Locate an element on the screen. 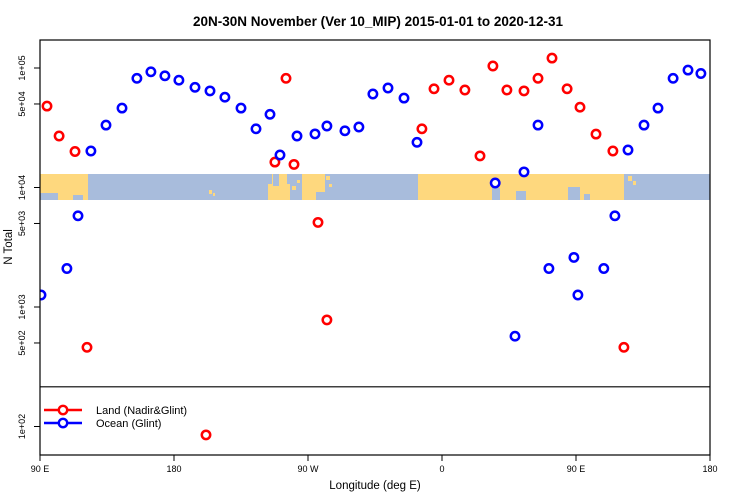 The image size is (750, 500). y-tick-label: 1e+05 is located at coordinates (22, 67).